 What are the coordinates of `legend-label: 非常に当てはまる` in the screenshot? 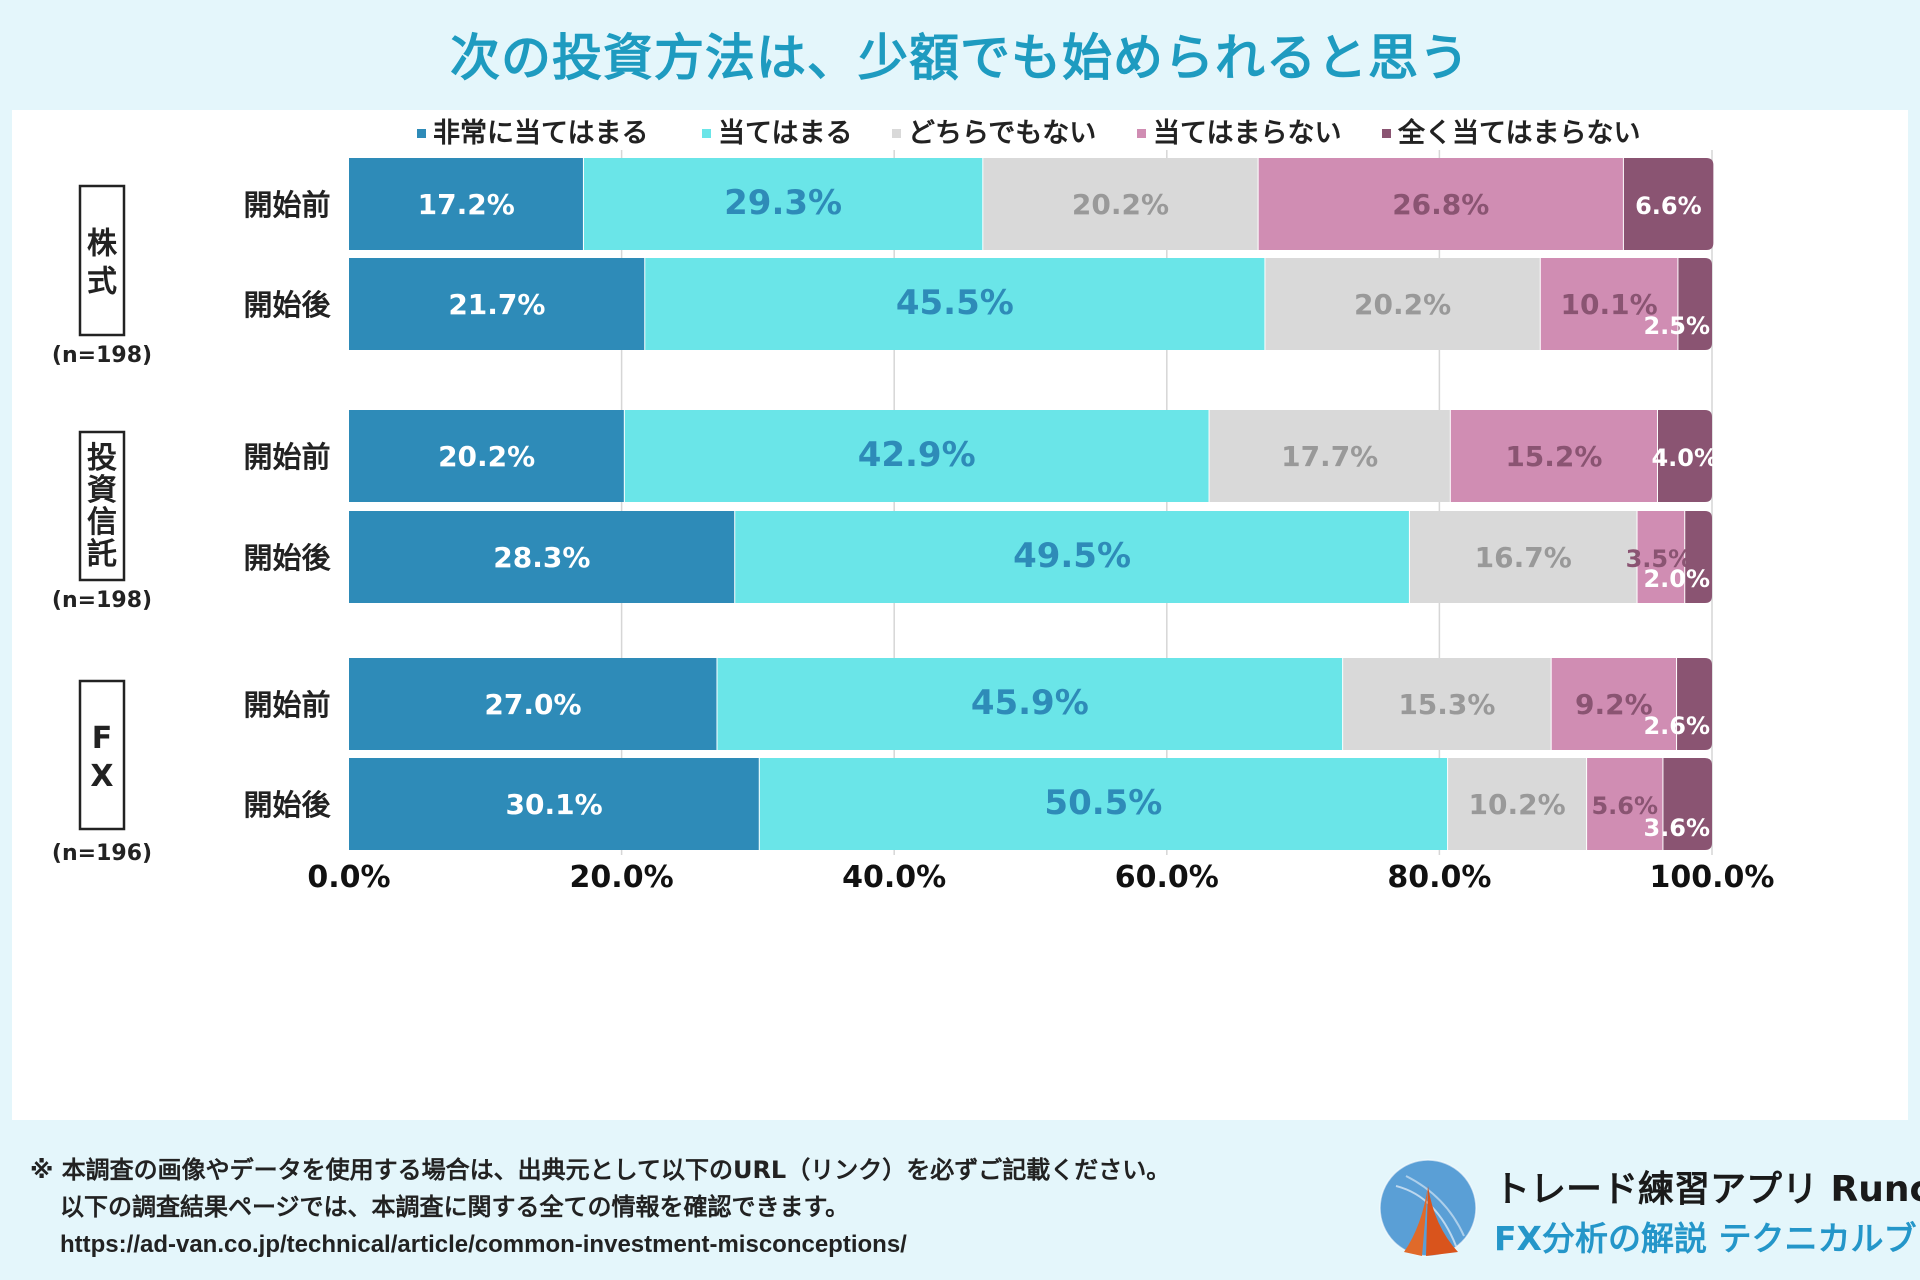 It's located at (540, 133).